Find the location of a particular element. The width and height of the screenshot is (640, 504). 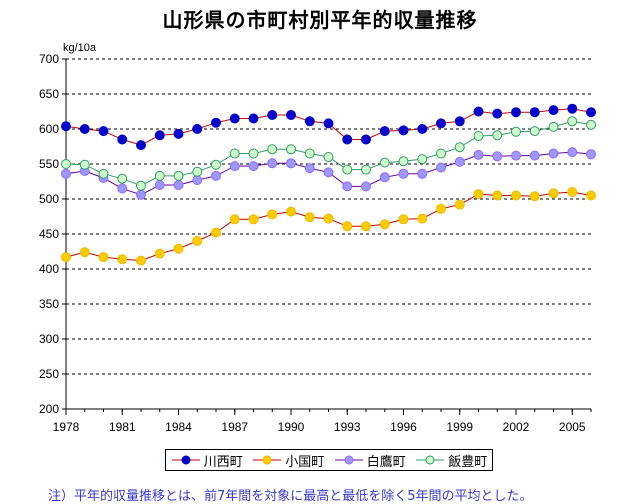

legend-item-1: 川西町 is located at coordinates (207, 460).